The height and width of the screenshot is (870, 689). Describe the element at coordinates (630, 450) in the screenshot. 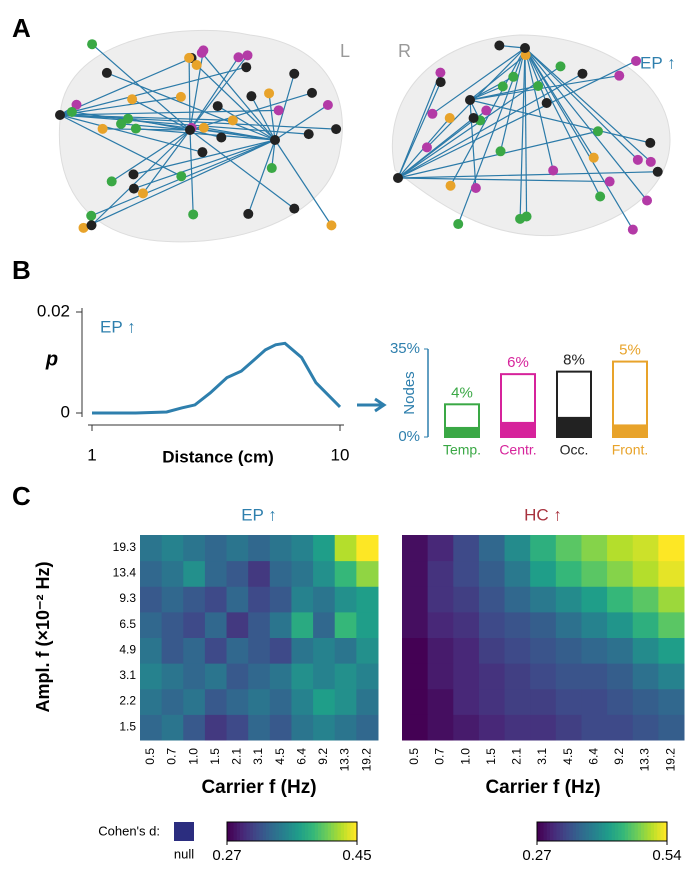

I see `category-label: Front.` at that location.